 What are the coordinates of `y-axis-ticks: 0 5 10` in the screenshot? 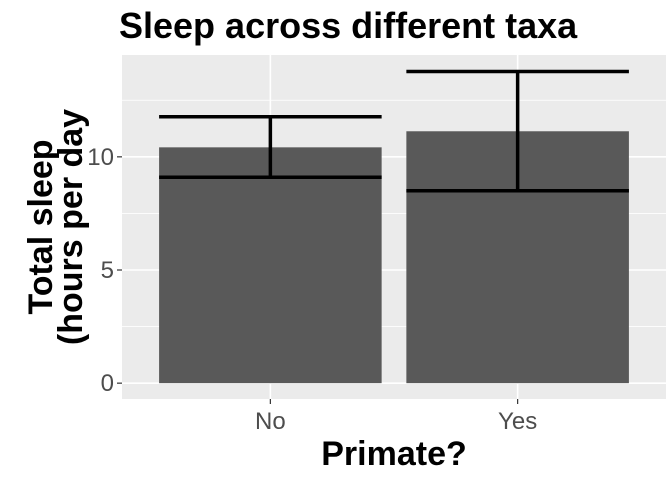 It's located at (104, 270).